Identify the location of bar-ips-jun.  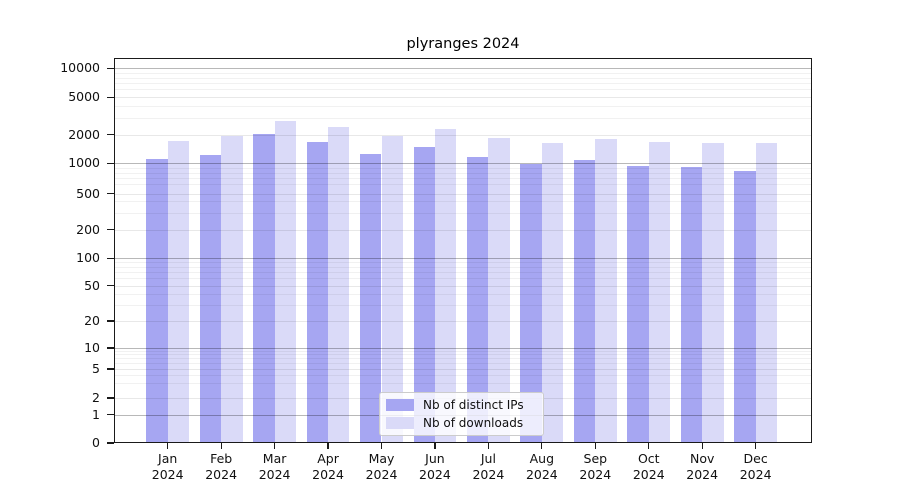
(424, 294).